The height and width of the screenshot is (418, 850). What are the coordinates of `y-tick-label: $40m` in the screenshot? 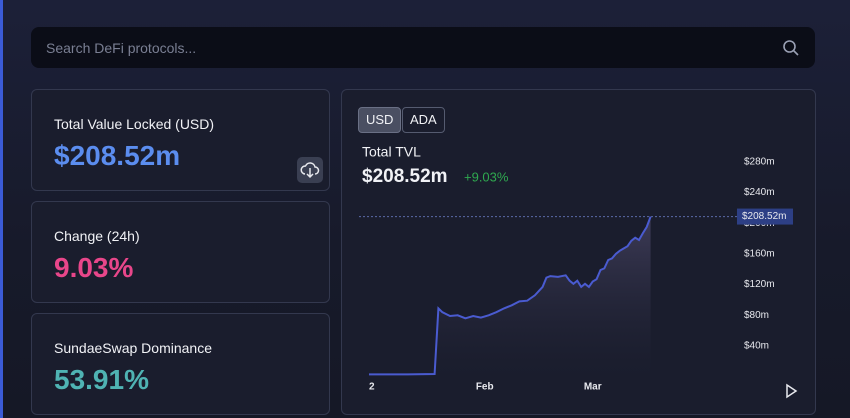 It's located at (756, 346).